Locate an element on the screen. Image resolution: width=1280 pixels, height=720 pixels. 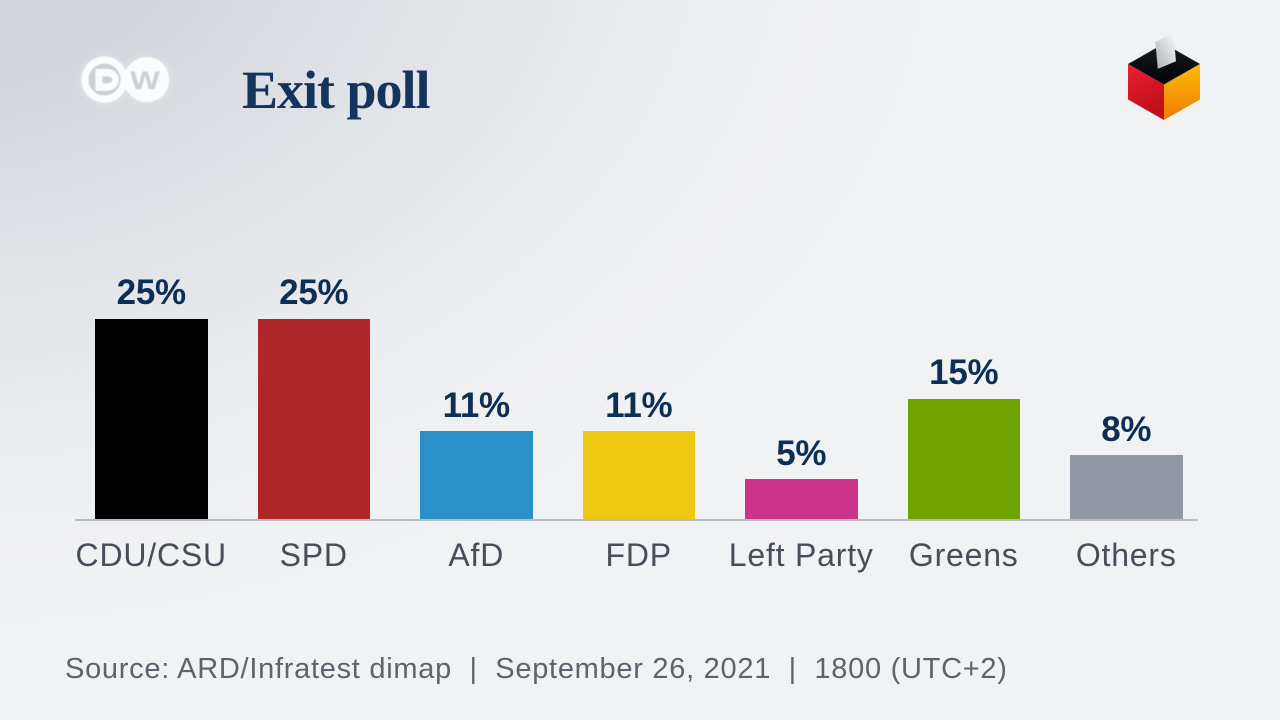
svg-text: W is located at coordinates (145, 81).